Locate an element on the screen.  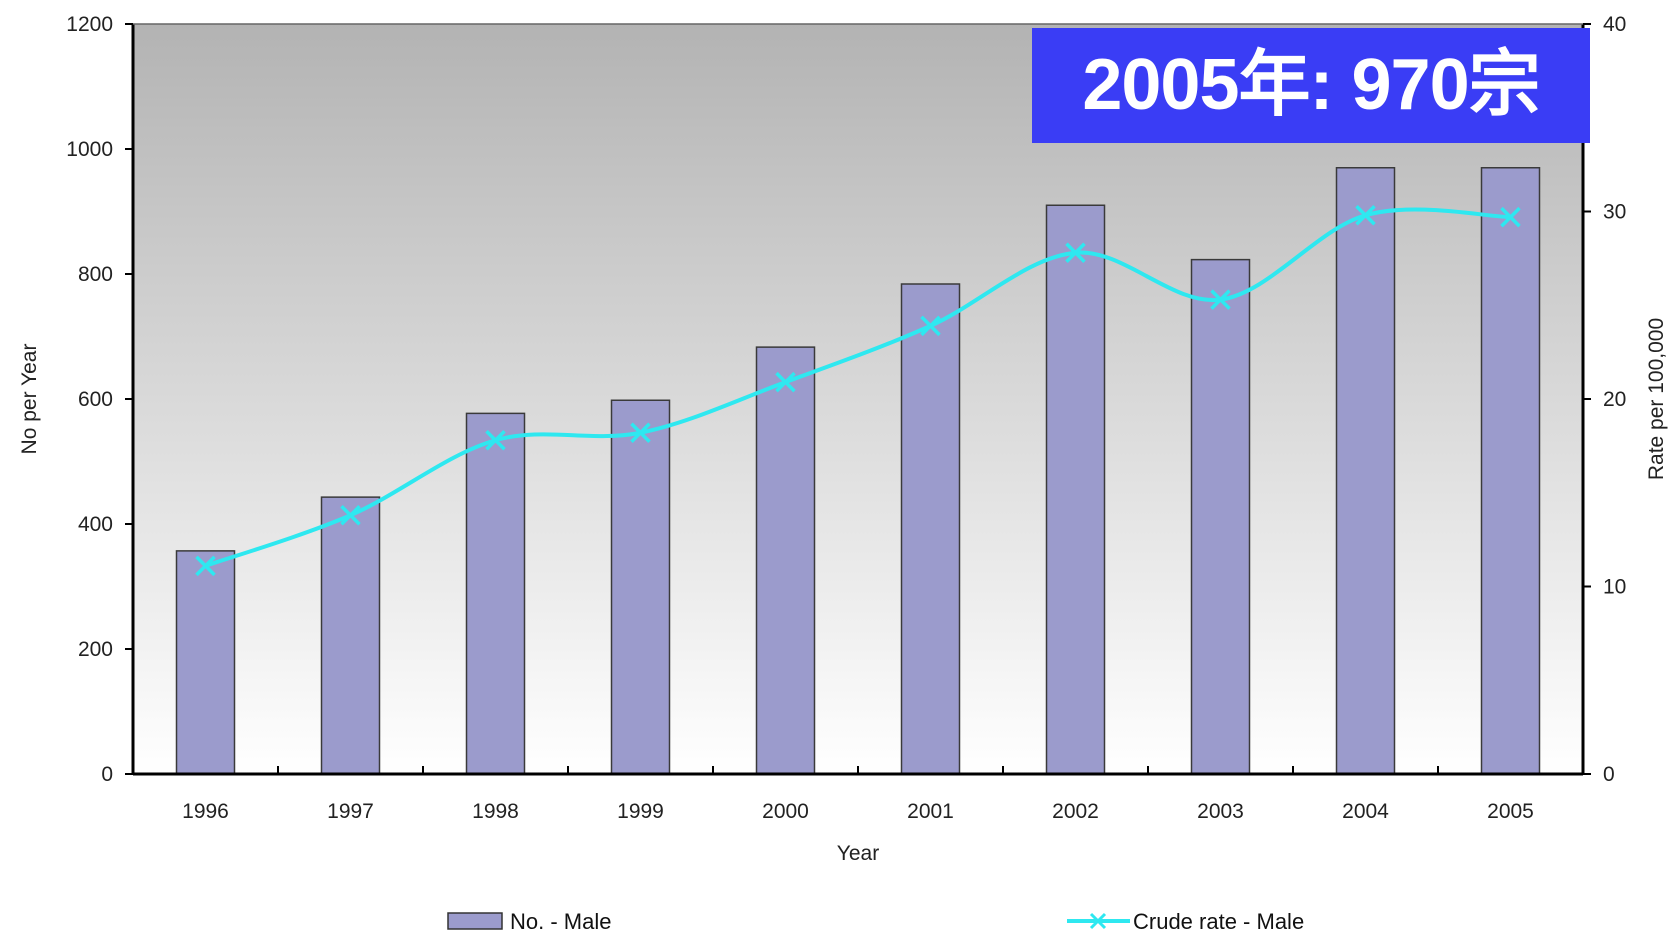
y-tick-label-600: 600 is located at coordinates (95, 399).